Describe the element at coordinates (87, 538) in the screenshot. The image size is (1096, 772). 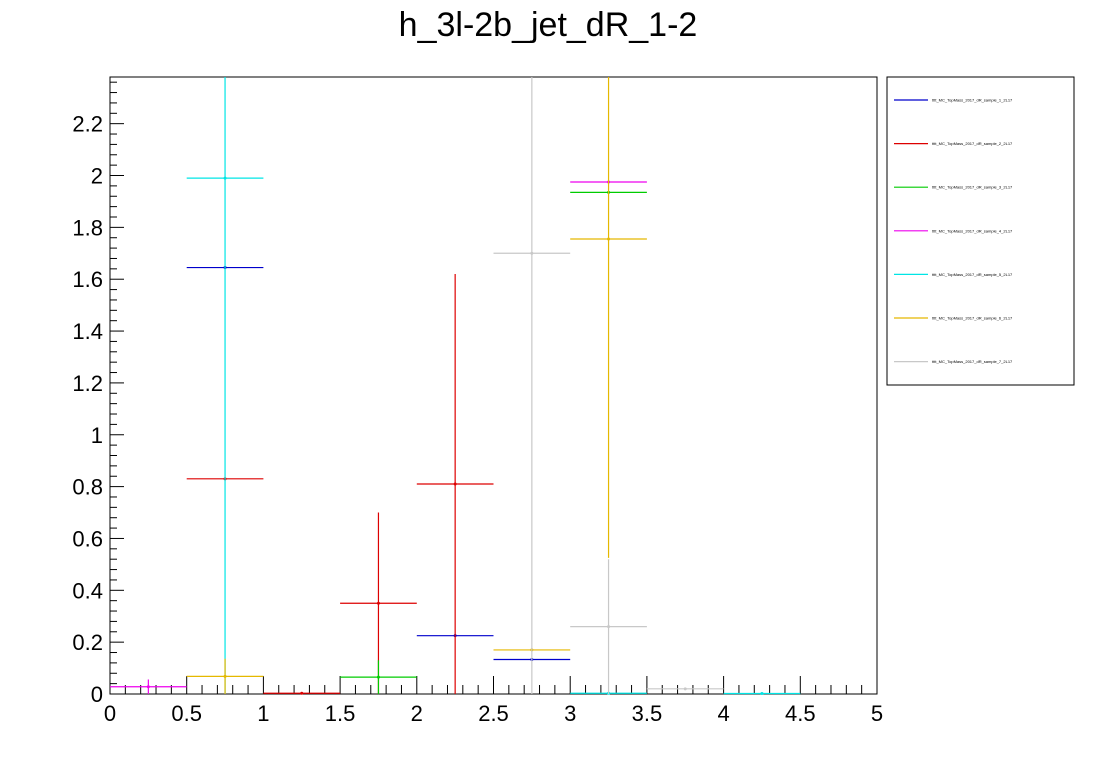
I see `y-tick-label: 0.6` at that location.